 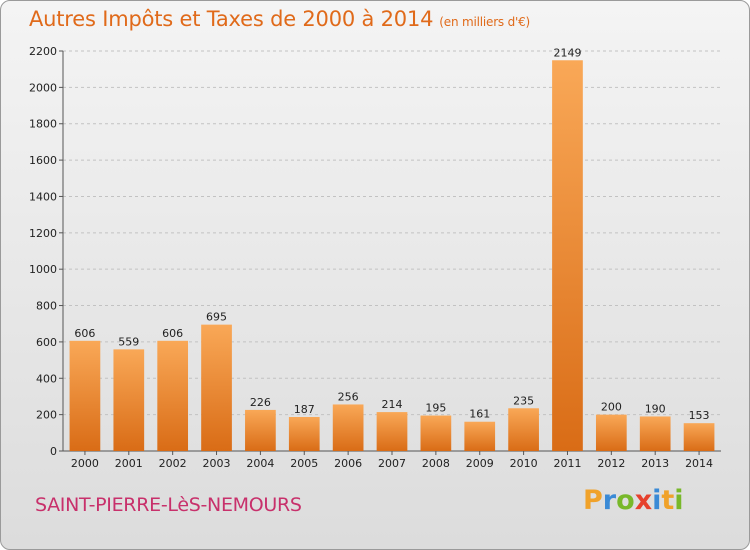 What do you see at coordinates (128, 341) in the screenshot?
I see `data-label: 559` at bounding box center [128, 341].